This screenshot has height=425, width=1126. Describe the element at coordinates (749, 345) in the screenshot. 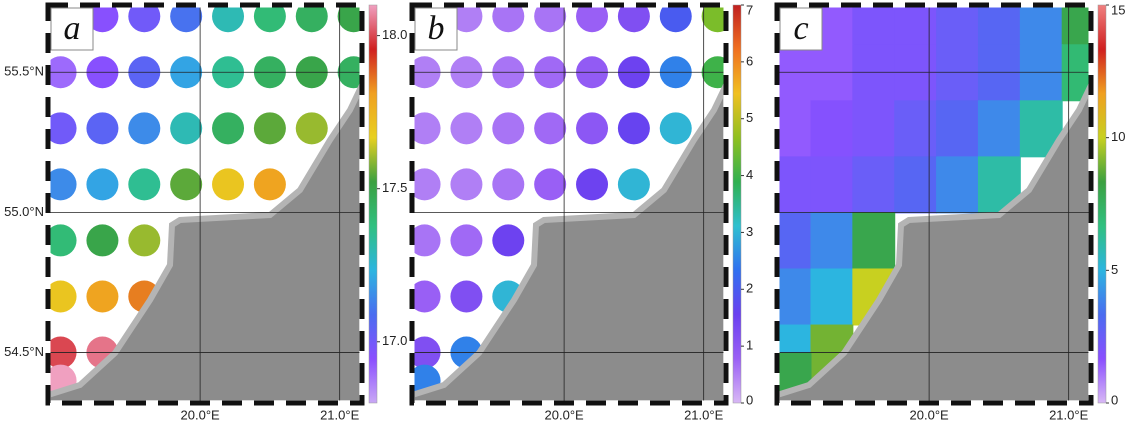

I see `colorbar-tick-label: 1` at that location.